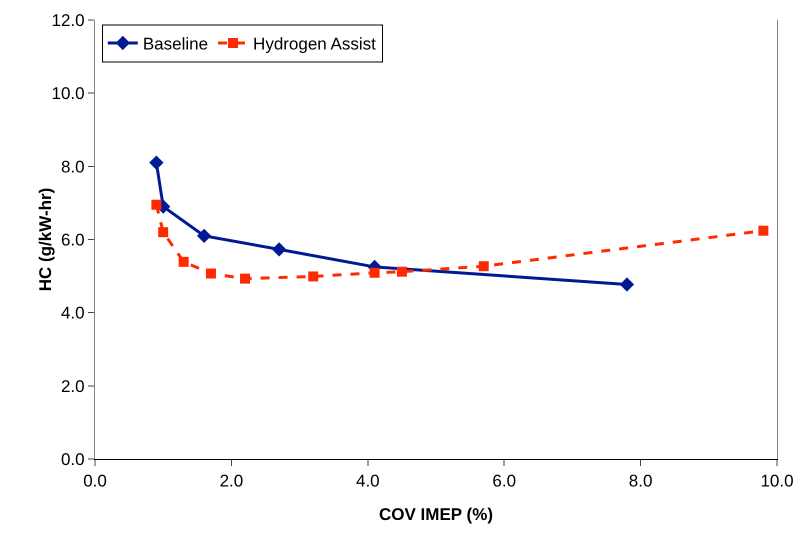 The width and height of the screenshot is (801, 534). Describe the element at coordinates (777, 480) in the screenshot. I see `x-tick-label: 10.0` at that location.